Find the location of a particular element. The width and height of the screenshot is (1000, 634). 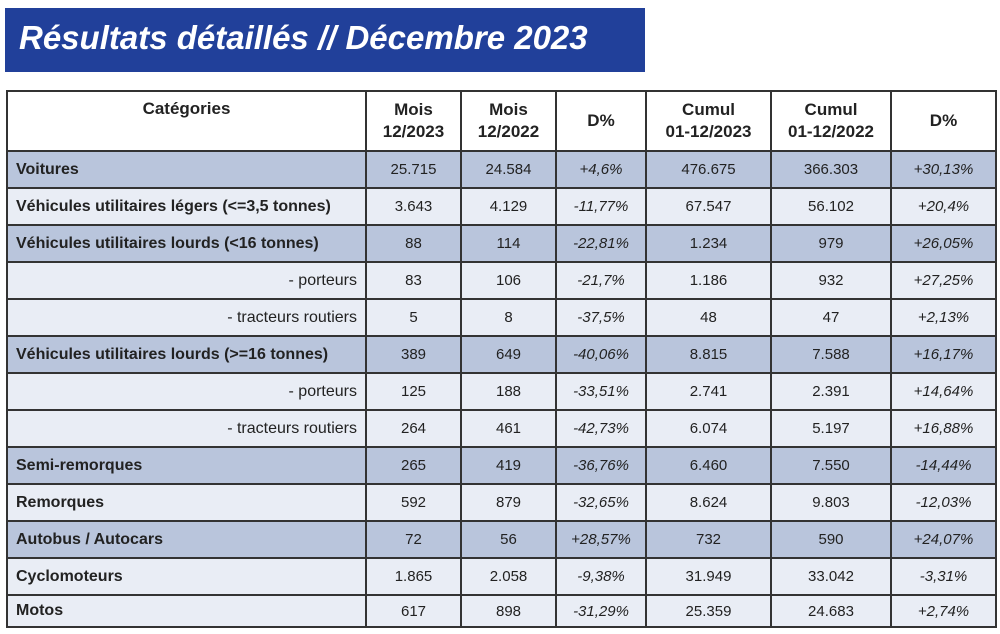

cumul-2023-cell: 48 is located at coordinates (708, 317).